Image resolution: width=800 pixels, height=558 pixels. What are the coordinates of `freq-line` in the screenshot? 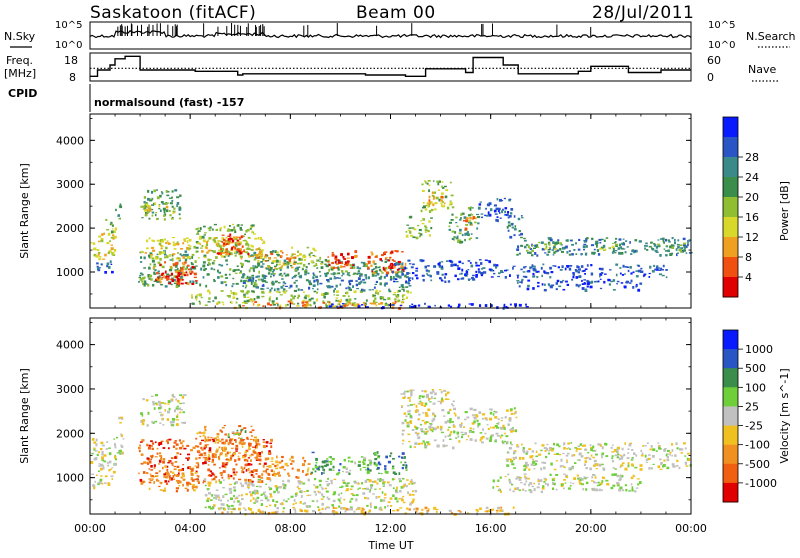 It's located at (390, 66).